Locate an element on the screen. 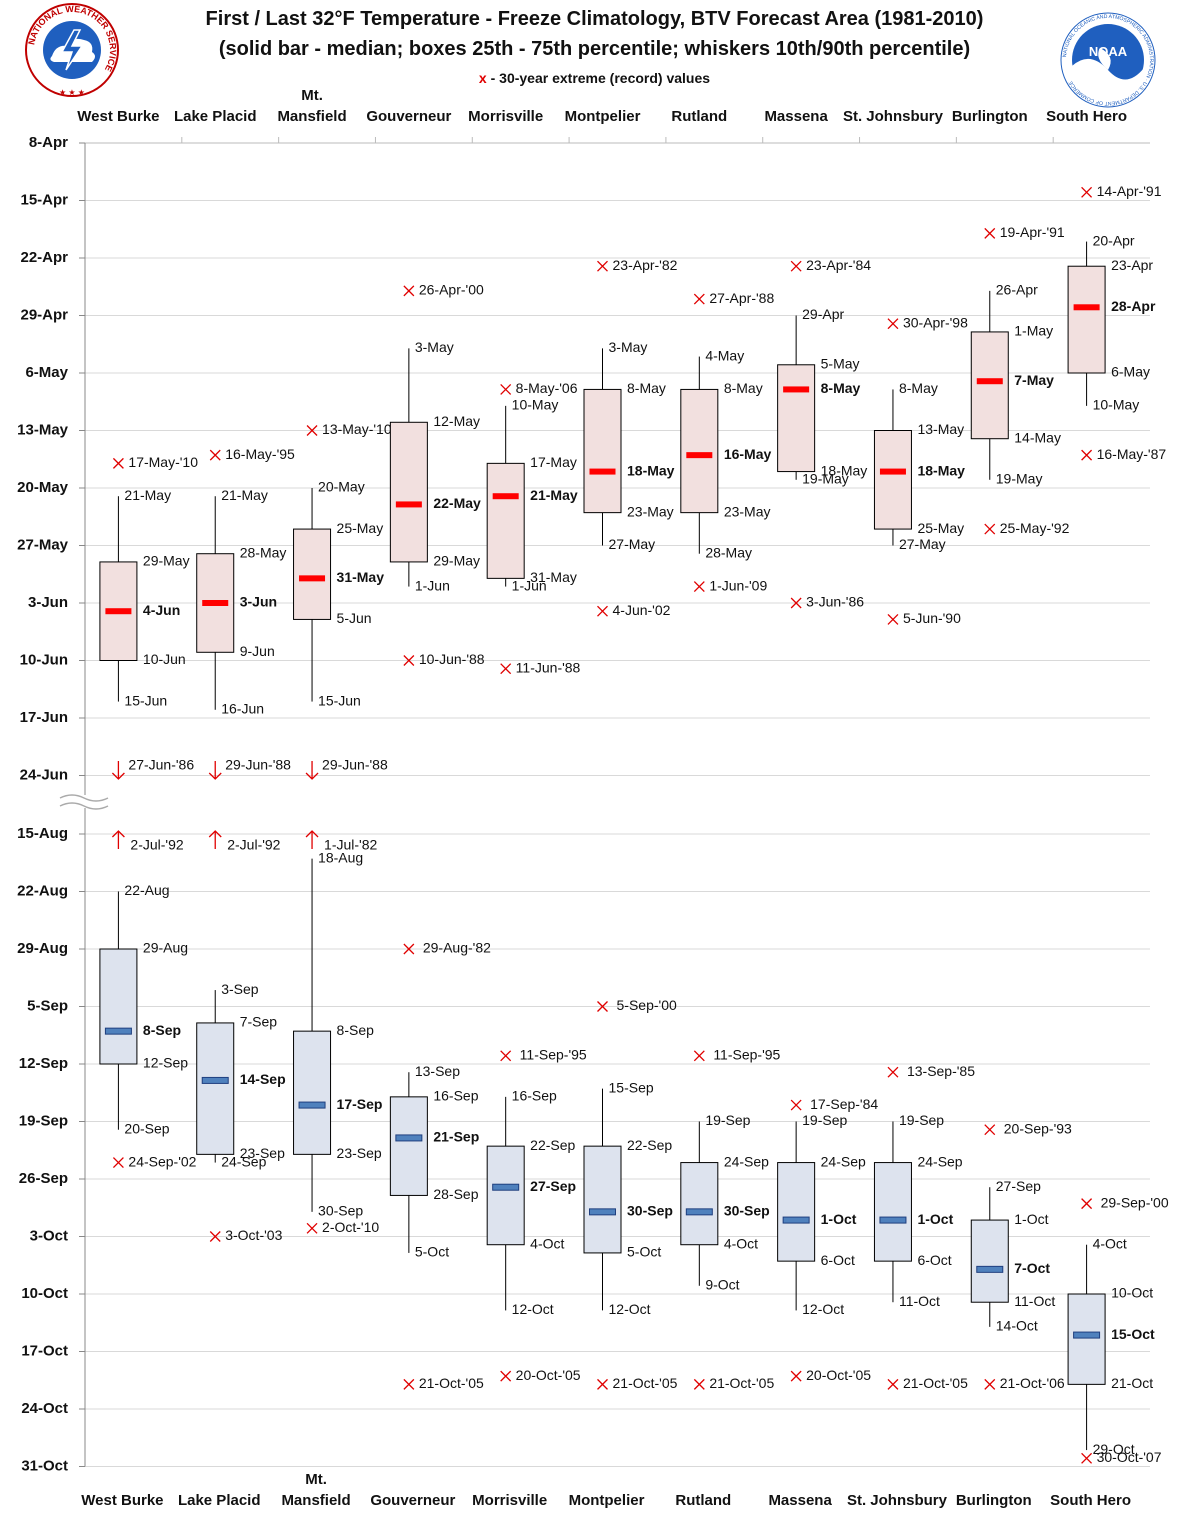 The width and height of the screenshot is (1189, 1519). record-early-label-fall: 11-Sep-'95 is located at coordinates (553, 1054).